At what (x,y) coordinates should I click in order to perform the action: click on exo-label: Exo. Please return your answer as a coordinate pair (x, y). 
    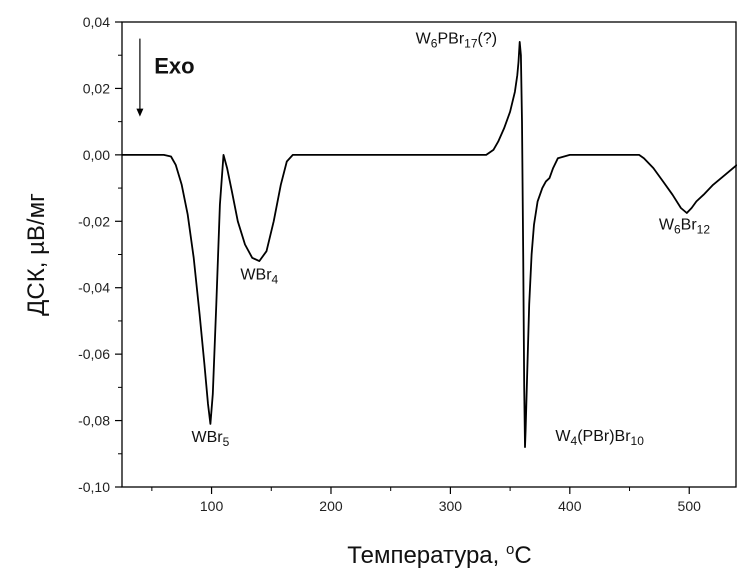
    Looking at the image, I should click on (174, 65).